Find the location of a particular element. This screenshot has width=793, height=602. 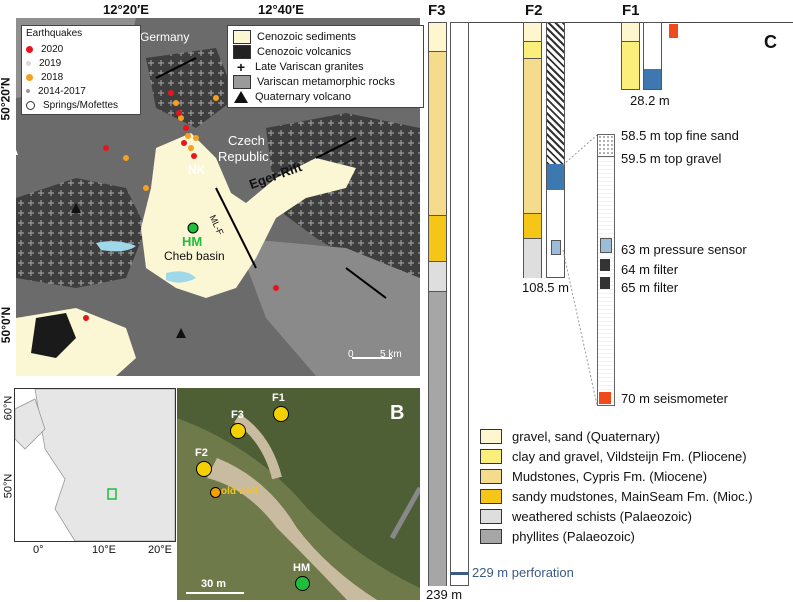

well-f3-marker-icon is located at coordinates (238, 431).